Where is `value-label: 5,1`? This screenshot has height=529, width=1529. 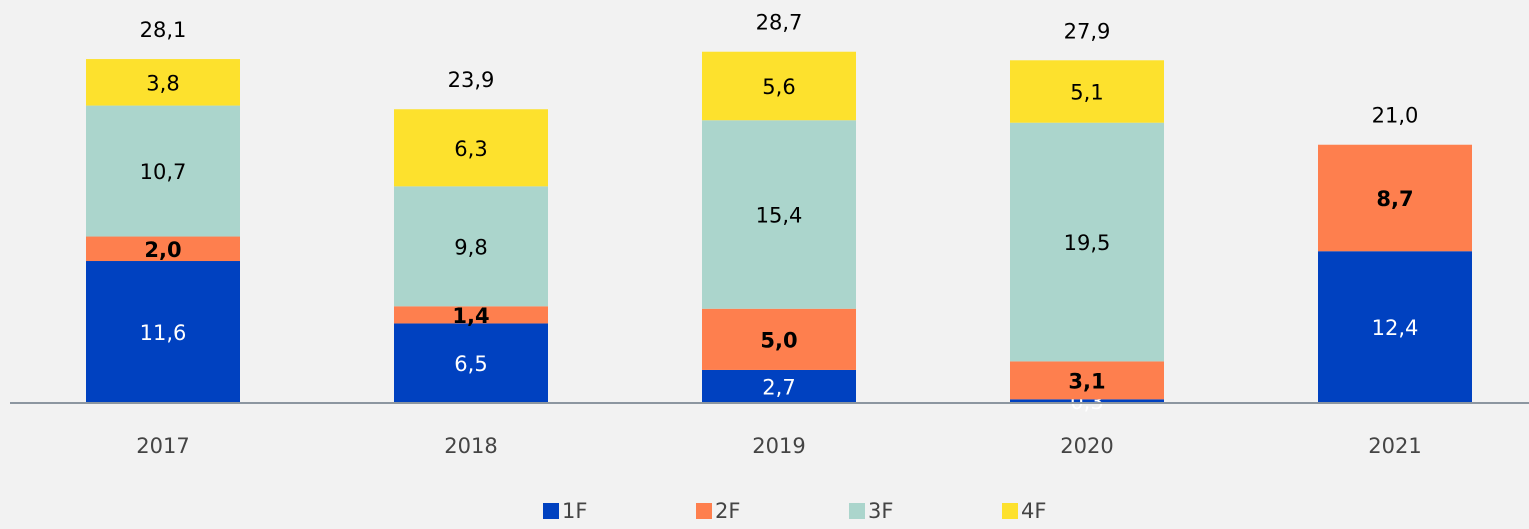
value-label: 5,1 is located at coordinates (1086, 92).